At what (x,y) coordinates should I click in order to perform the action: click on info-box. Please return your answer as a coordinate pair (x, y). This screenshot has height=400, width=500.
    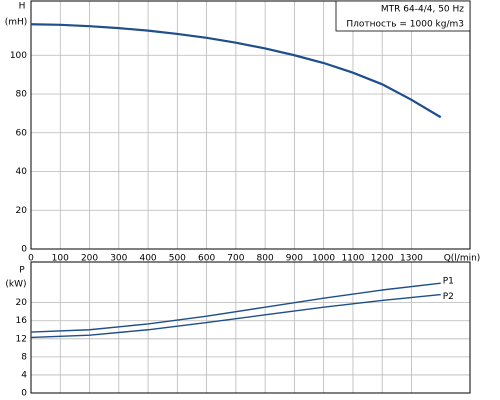
    Looking at the image, I should click on (403, 16).